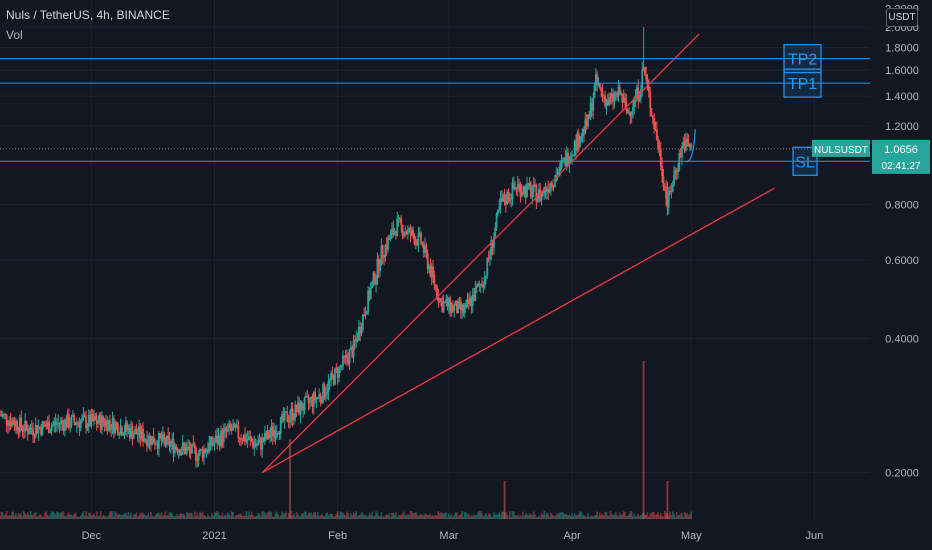 The width and height of the screenshot is (932, 550). Describe the element at coordinates (901, 261) in the screenshot. I see `price-scale` at that location.